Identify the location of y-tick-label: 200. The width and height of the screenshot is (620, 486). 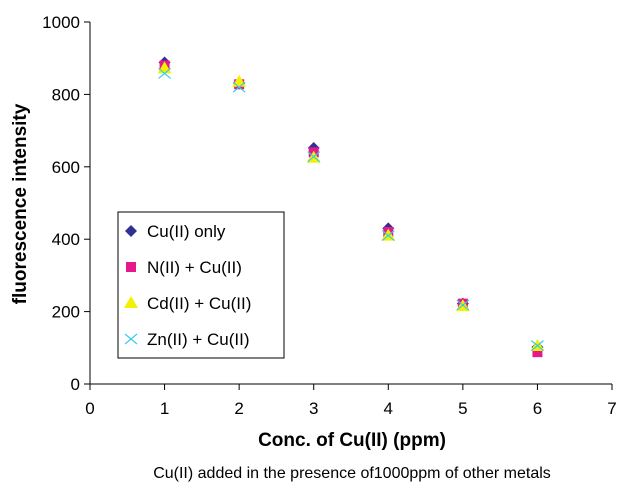
(66, 312).